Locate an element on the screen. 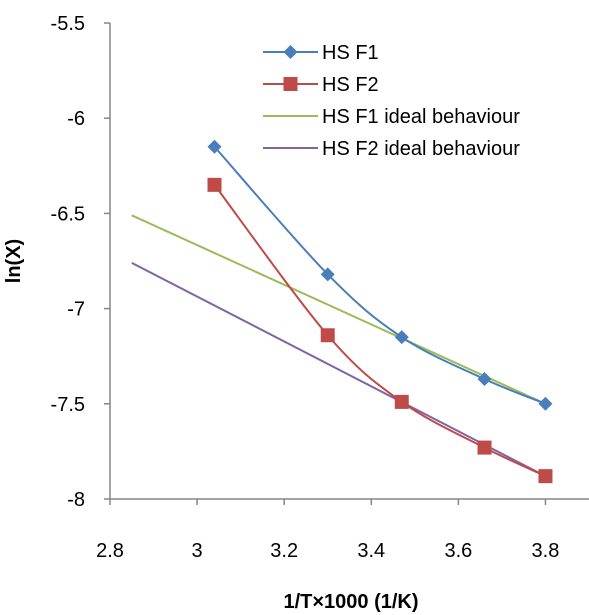  y-axis-ticks: -5.5 -6 -6.5 -7 -7.5 -8 is located at coordinates (80, 262).